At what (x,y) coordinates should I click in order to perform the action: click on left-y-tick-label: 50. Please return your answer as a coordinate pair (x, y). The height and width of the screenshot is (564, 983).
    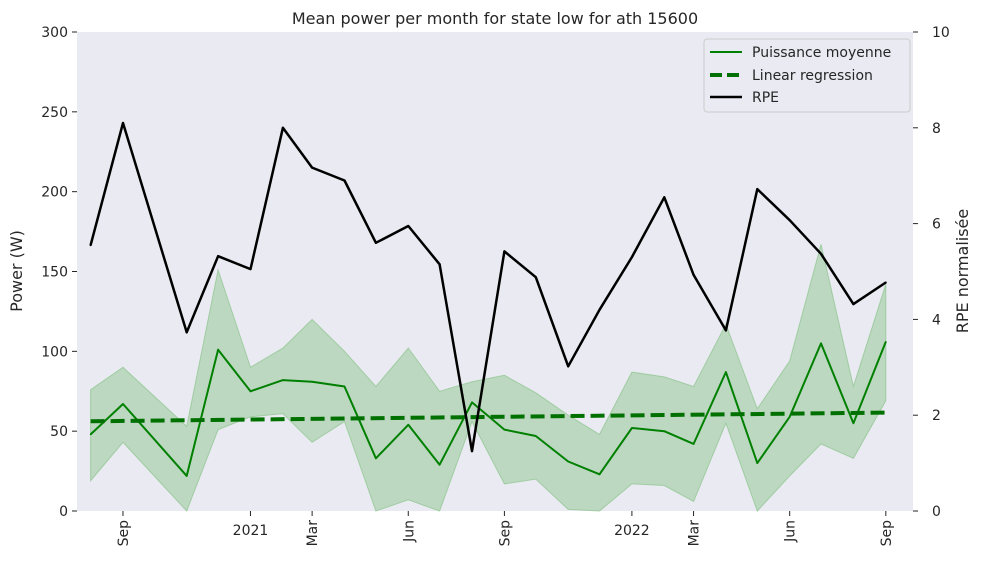
    Looking at the image, I should click on (59, 432).